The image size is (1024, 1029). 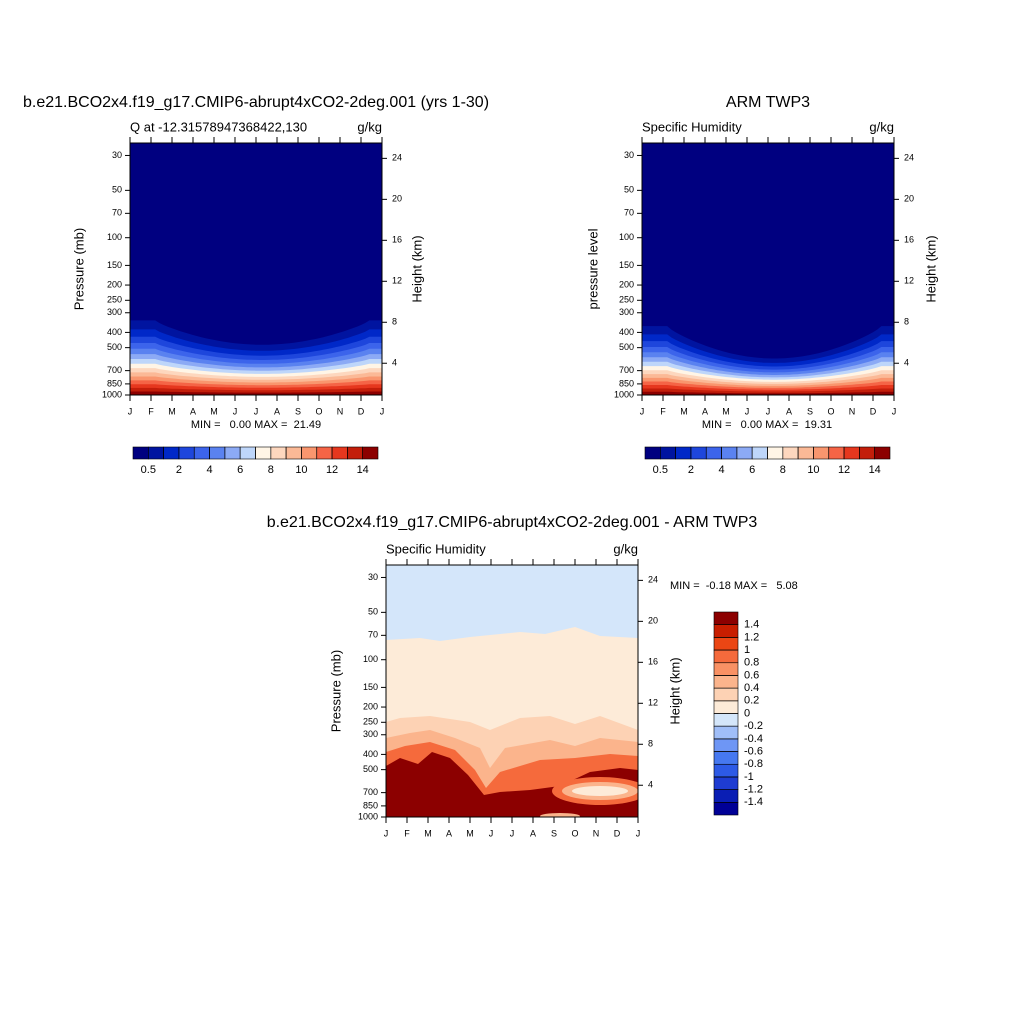 What do you see at coordinates (114, 383) in the screenshot?
I see `y-tick-label: 850` at bounding box center [114, 383].